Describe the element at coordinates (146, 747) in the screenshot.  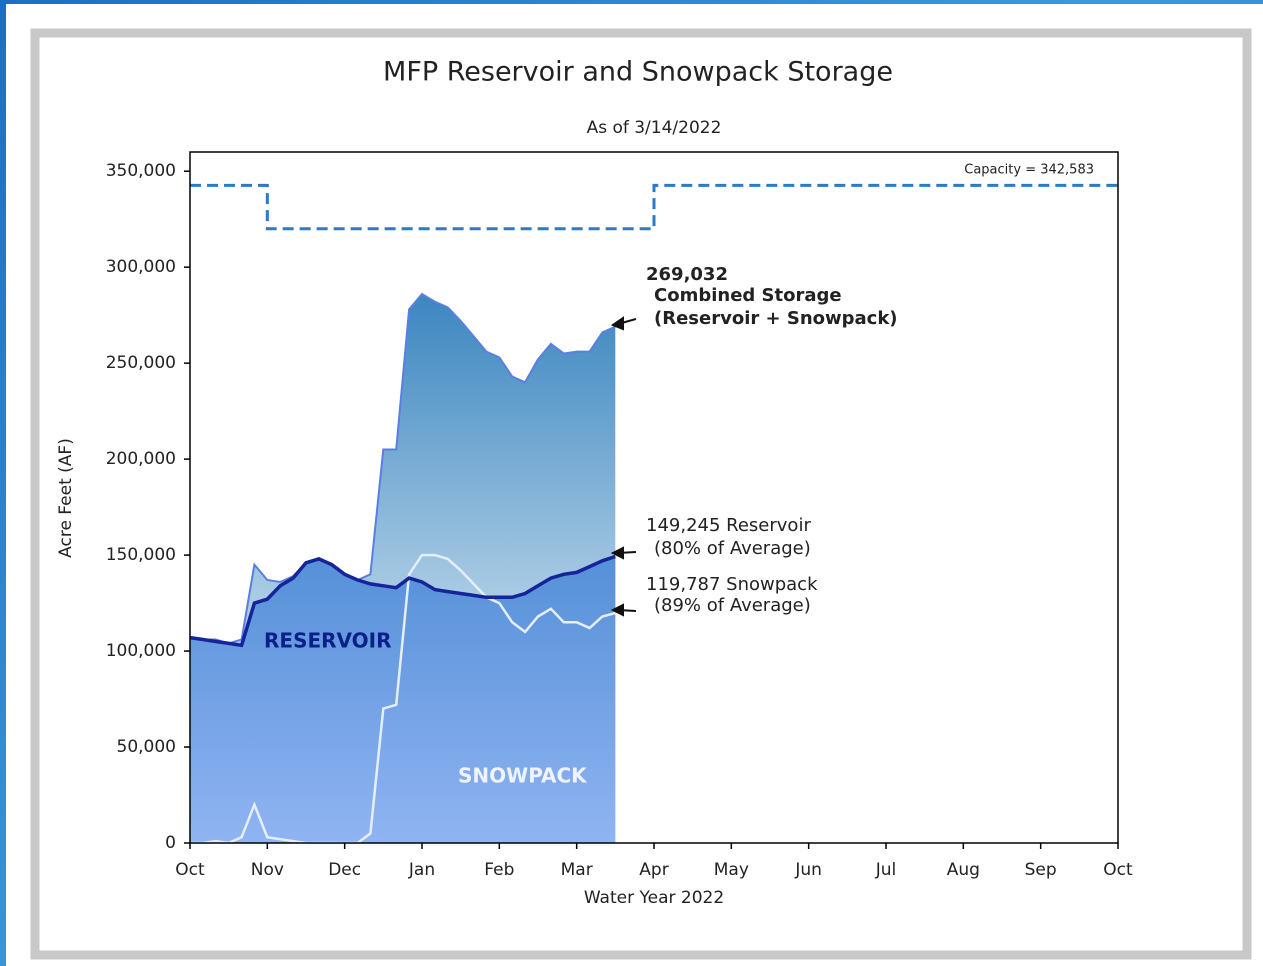
I see `y-tick-label: 50,000` at that location.